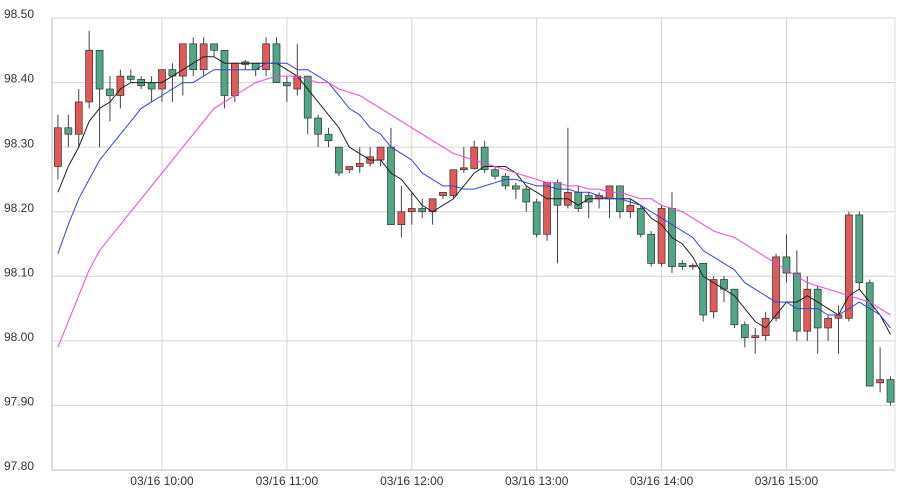  I want to click on x-tick-label: 03/16 14:00, so click(662, 481).